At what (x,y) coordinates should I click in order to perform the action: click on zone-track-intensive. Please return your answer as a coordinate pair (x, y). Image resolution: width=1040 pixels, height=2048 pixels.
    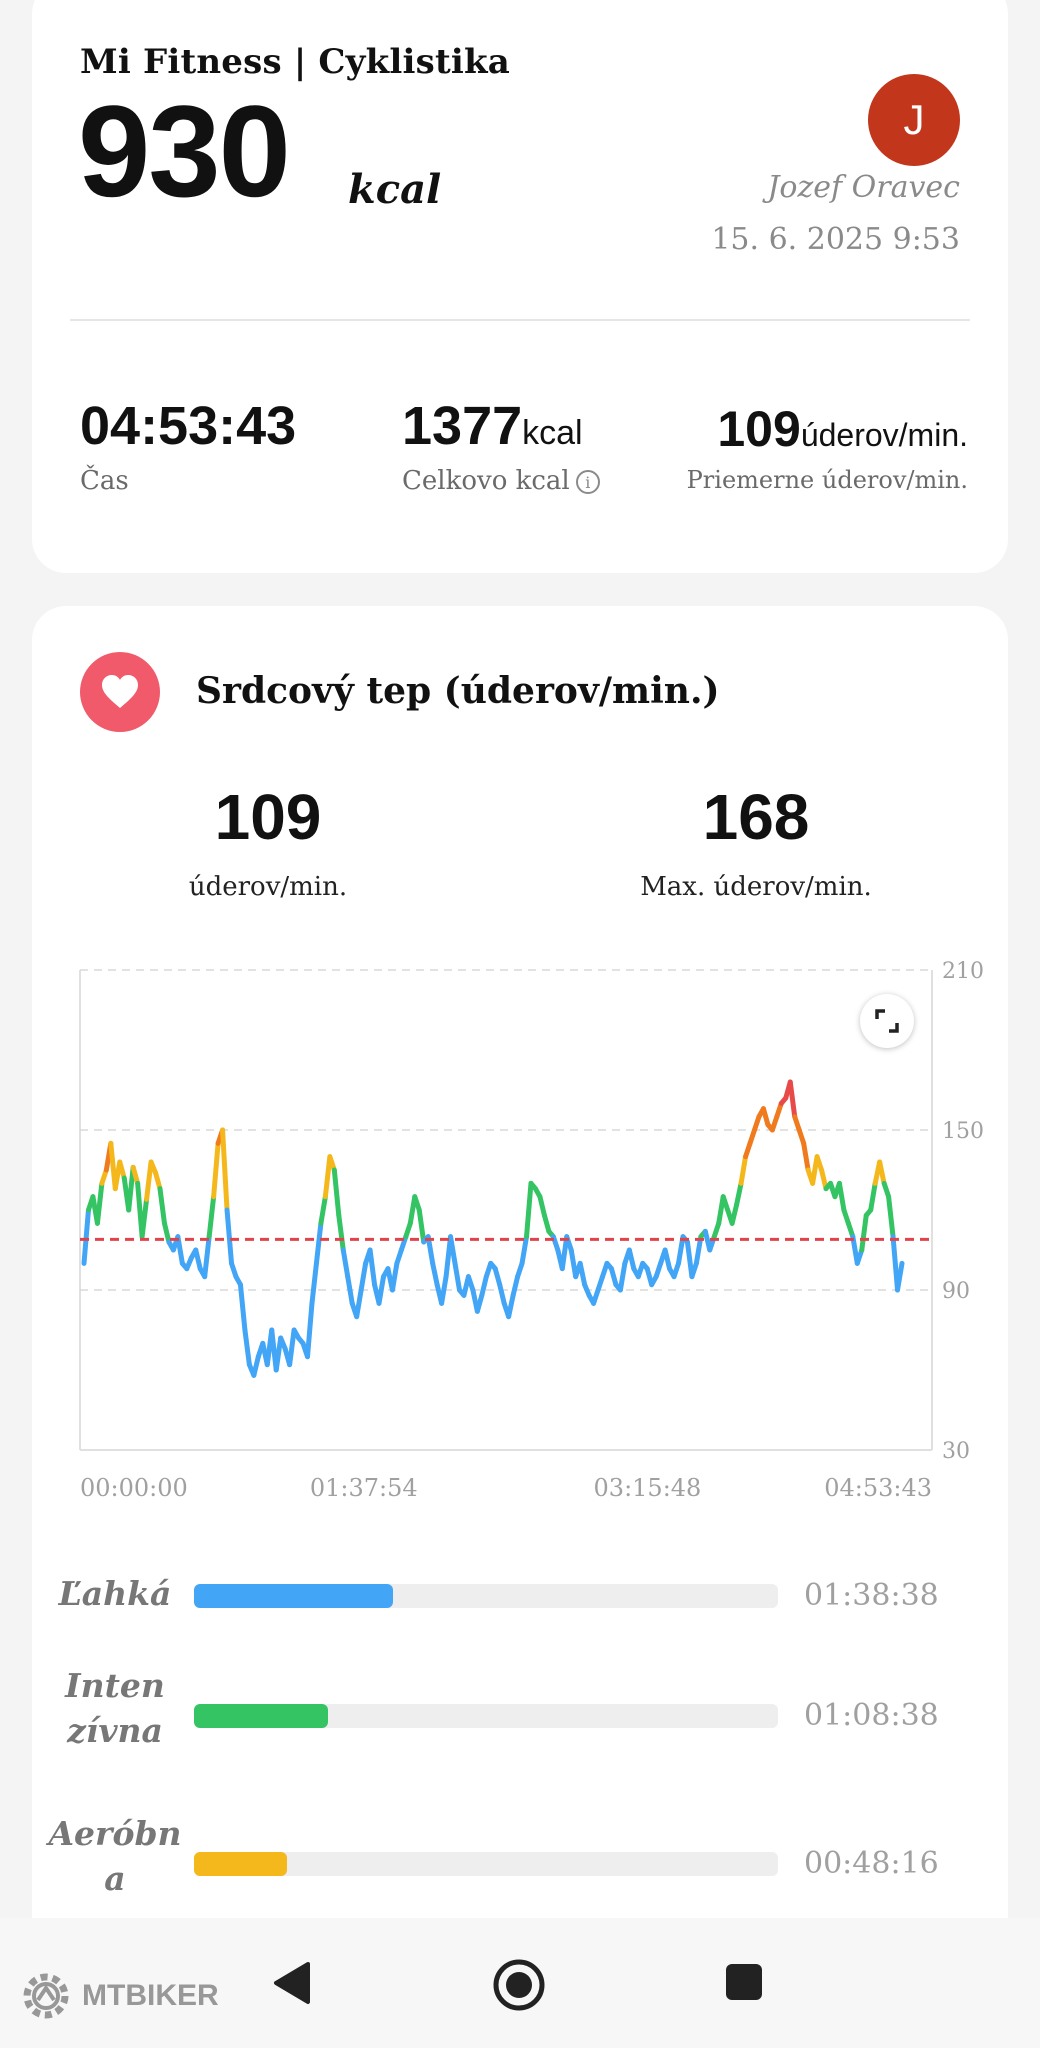
    Looking at the image, I should click on (486, 1716).